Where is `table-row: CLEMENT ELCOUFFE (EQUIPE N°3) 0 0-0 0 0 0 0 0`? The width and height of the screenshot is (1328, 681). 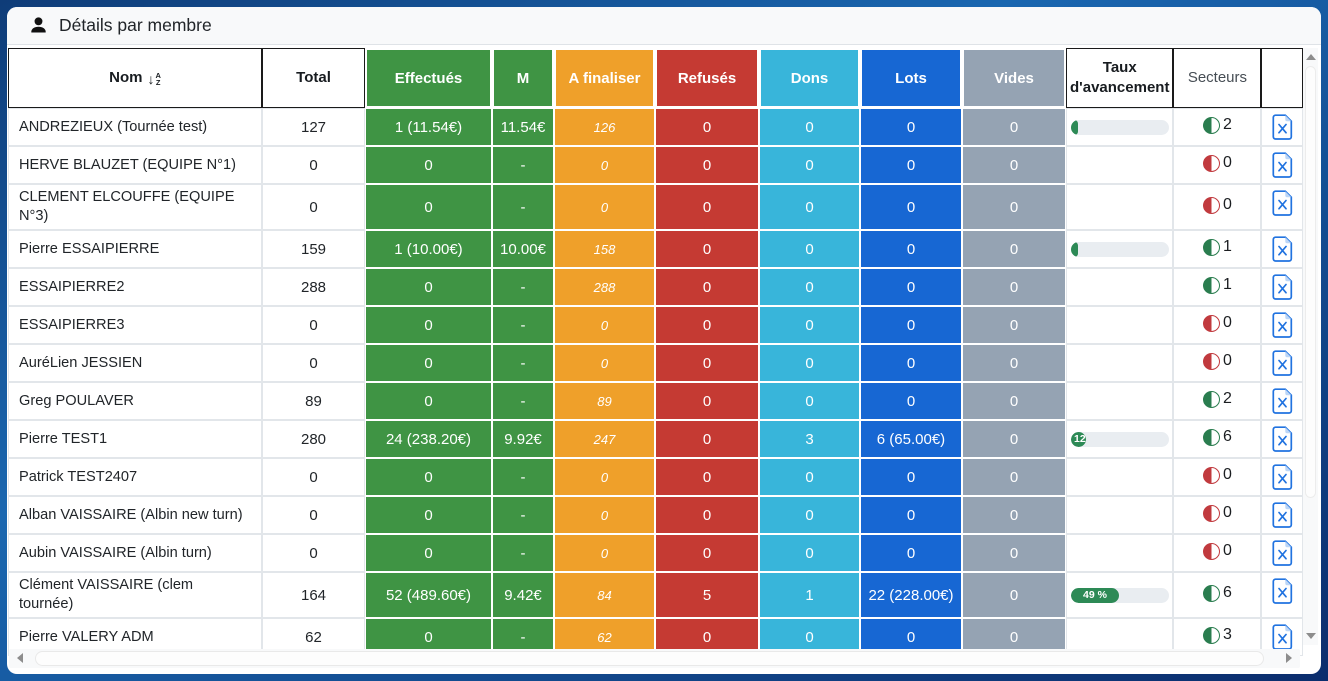 table-row: CLEMENT ELCOUFFE (EQUIPE N°3) 0 0-0 0 0 0 0 0 is located at coordinates (656, 207).